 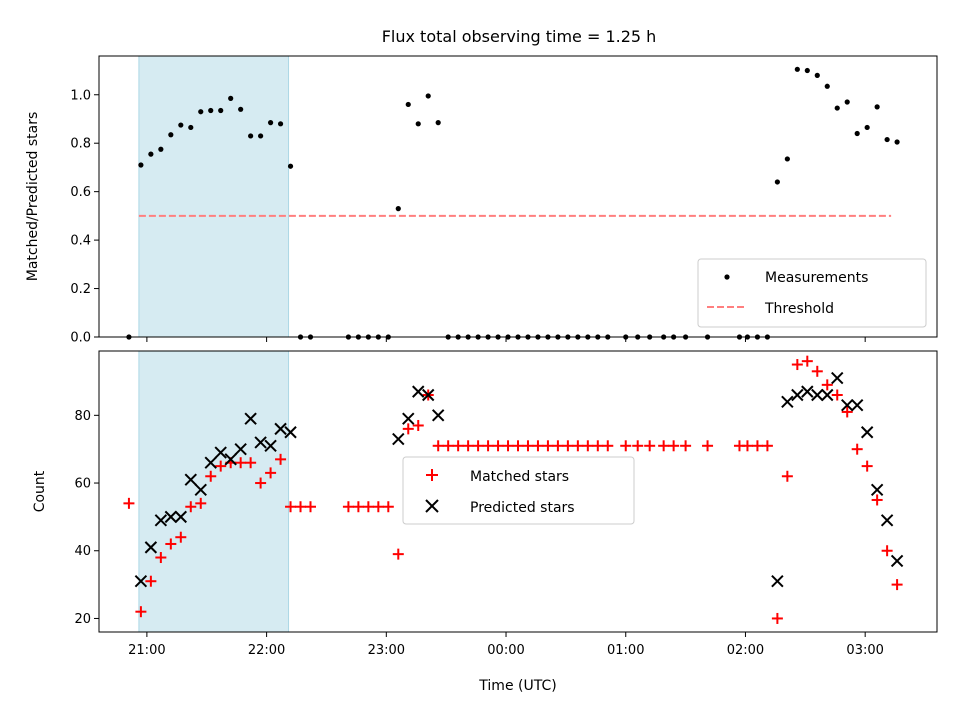 What do you see at coordinates (812, 293) in the screenshot?
I see `top-legend: Measurements Threshold` at bounding box center [812, 293].